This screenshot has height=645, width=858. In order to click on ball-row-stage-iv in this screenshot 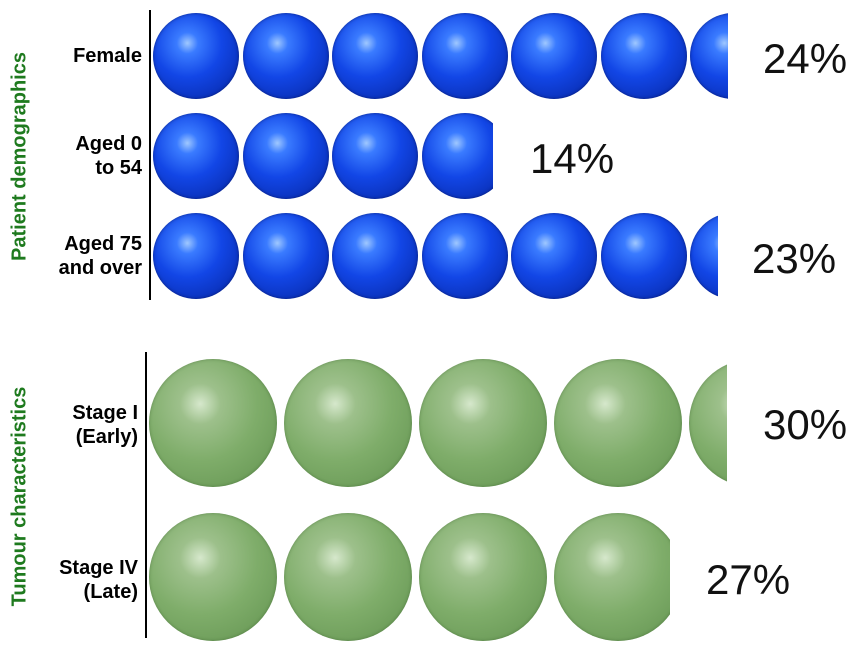, I will do `click(408, 578)`.